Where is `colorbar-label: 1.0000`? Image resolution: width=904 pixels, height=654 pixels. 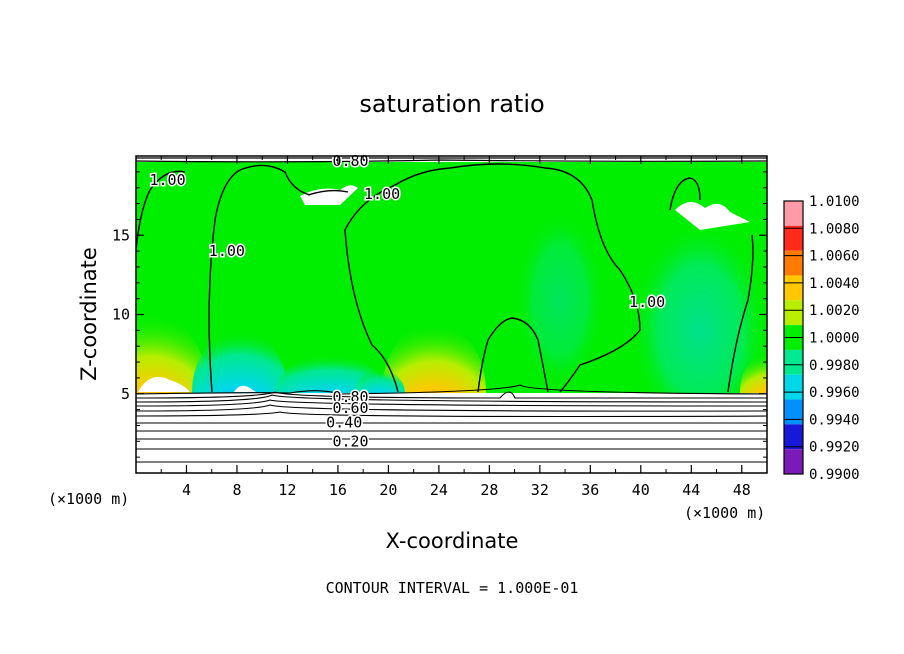 colorbar-label: 1.0000 is located at coordinates (834, 339).